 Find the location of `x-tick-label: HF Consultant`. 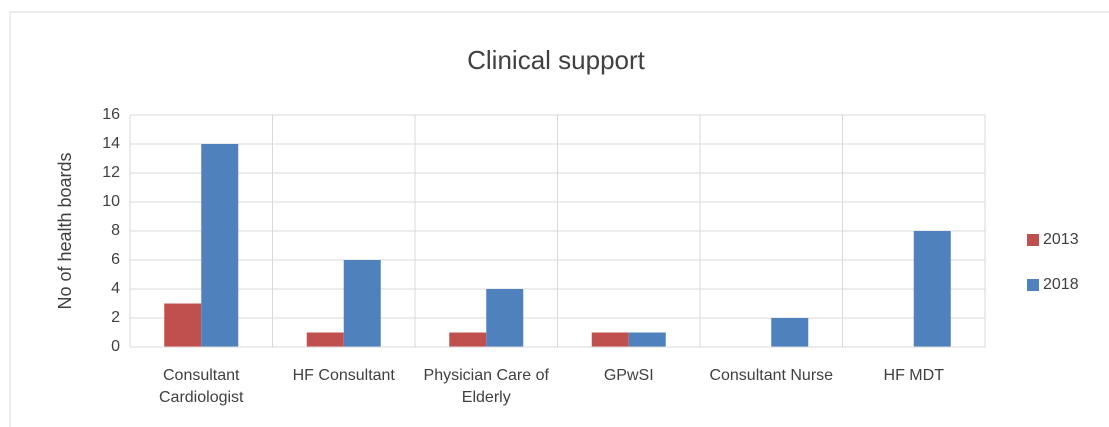

x-tick-label: HF Consultant is located at coordinates (343, 375).